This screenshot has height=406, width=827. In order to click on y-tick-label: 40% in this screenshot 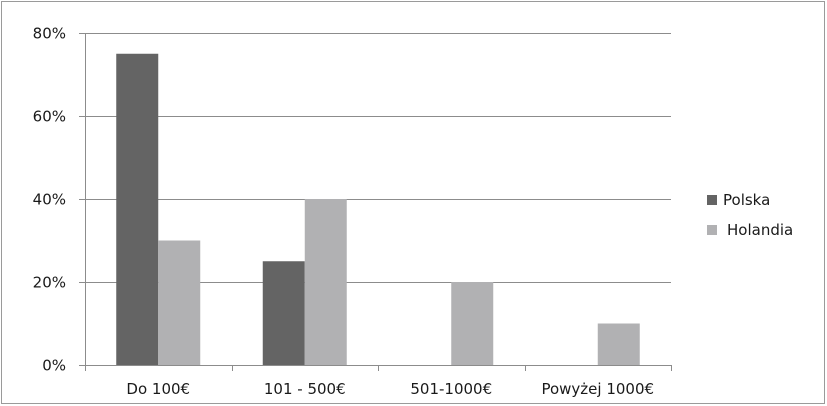, I will do `click(49, 200)`.